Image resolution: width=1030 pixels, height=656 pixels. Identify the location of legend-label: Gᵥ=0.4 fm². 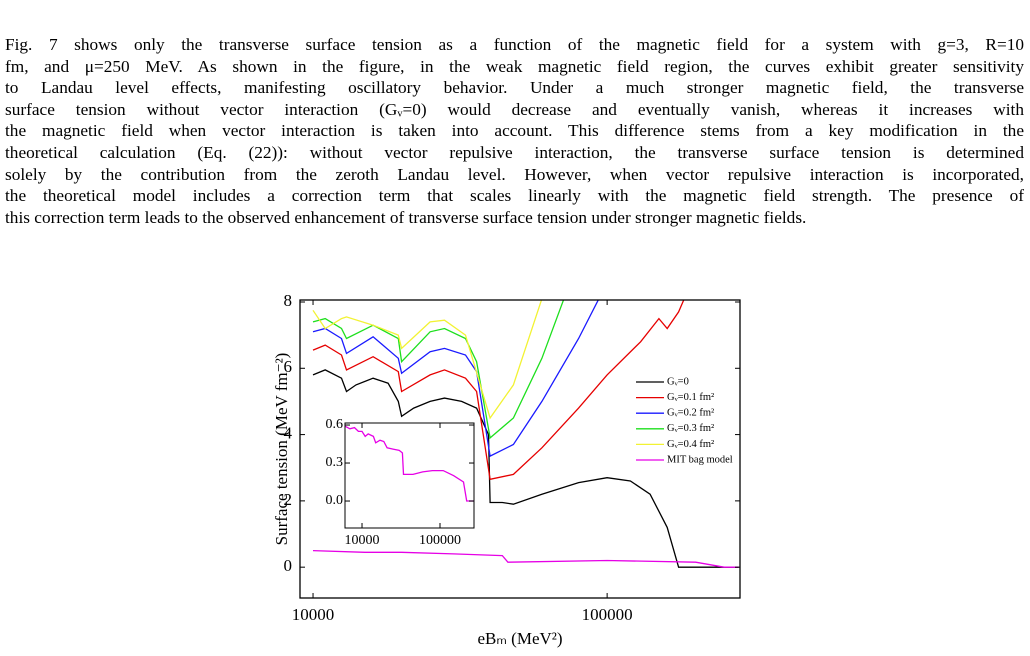
(690, 444).